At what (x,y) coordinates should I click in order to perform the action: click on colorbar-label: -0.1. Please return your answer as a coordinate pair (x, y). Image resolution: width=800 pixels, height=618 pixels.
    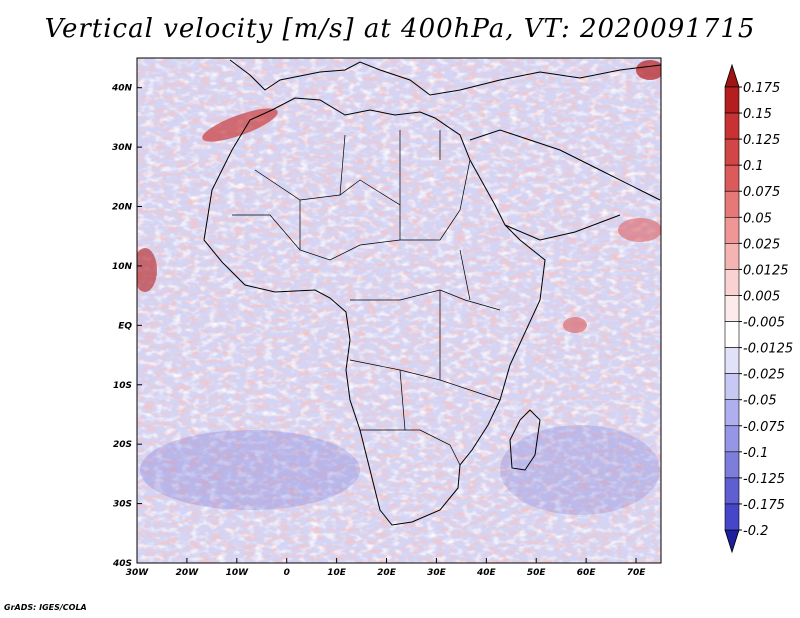
    Looking at the image, I should click on (755, 453).